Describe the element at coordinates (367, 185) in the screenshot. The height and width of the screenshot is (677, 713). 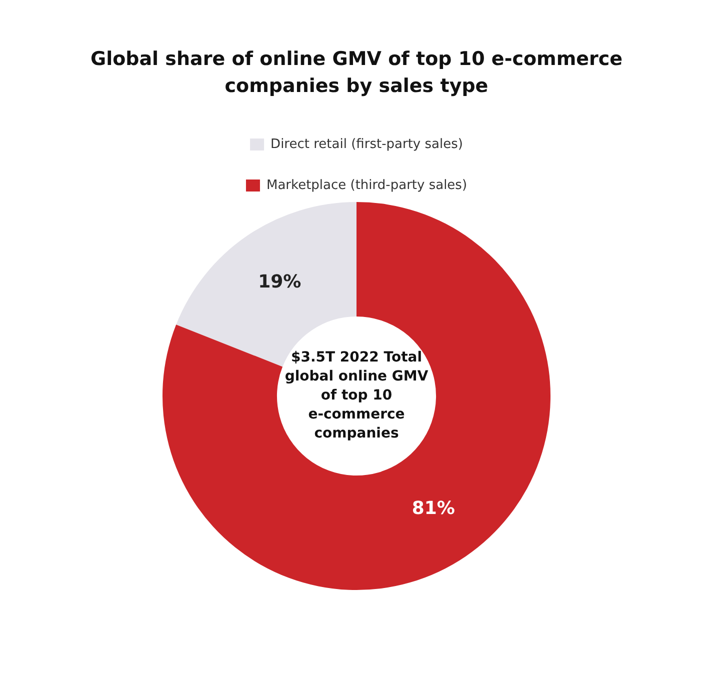
I see `legend-label: Marketplace (third-party sales)` at that location.